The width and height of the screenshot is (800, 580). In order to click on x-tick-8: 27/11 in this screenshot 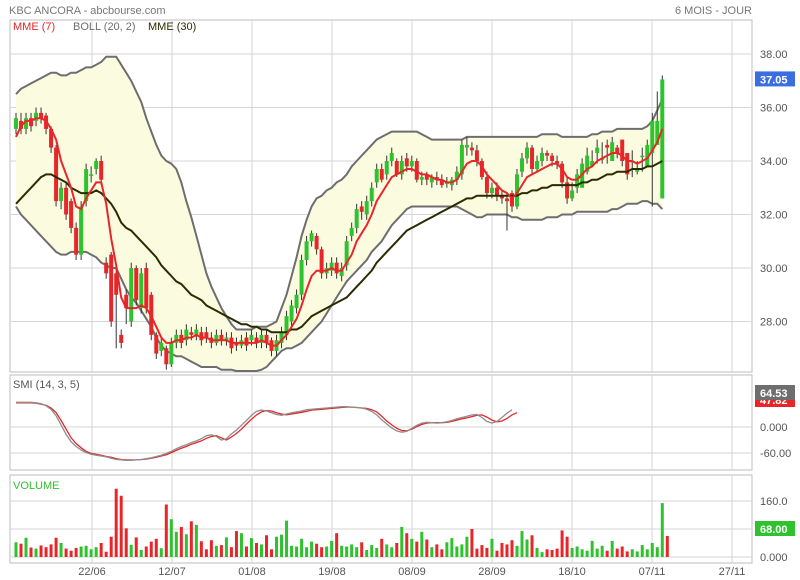, I will do `click(732, 572)`.